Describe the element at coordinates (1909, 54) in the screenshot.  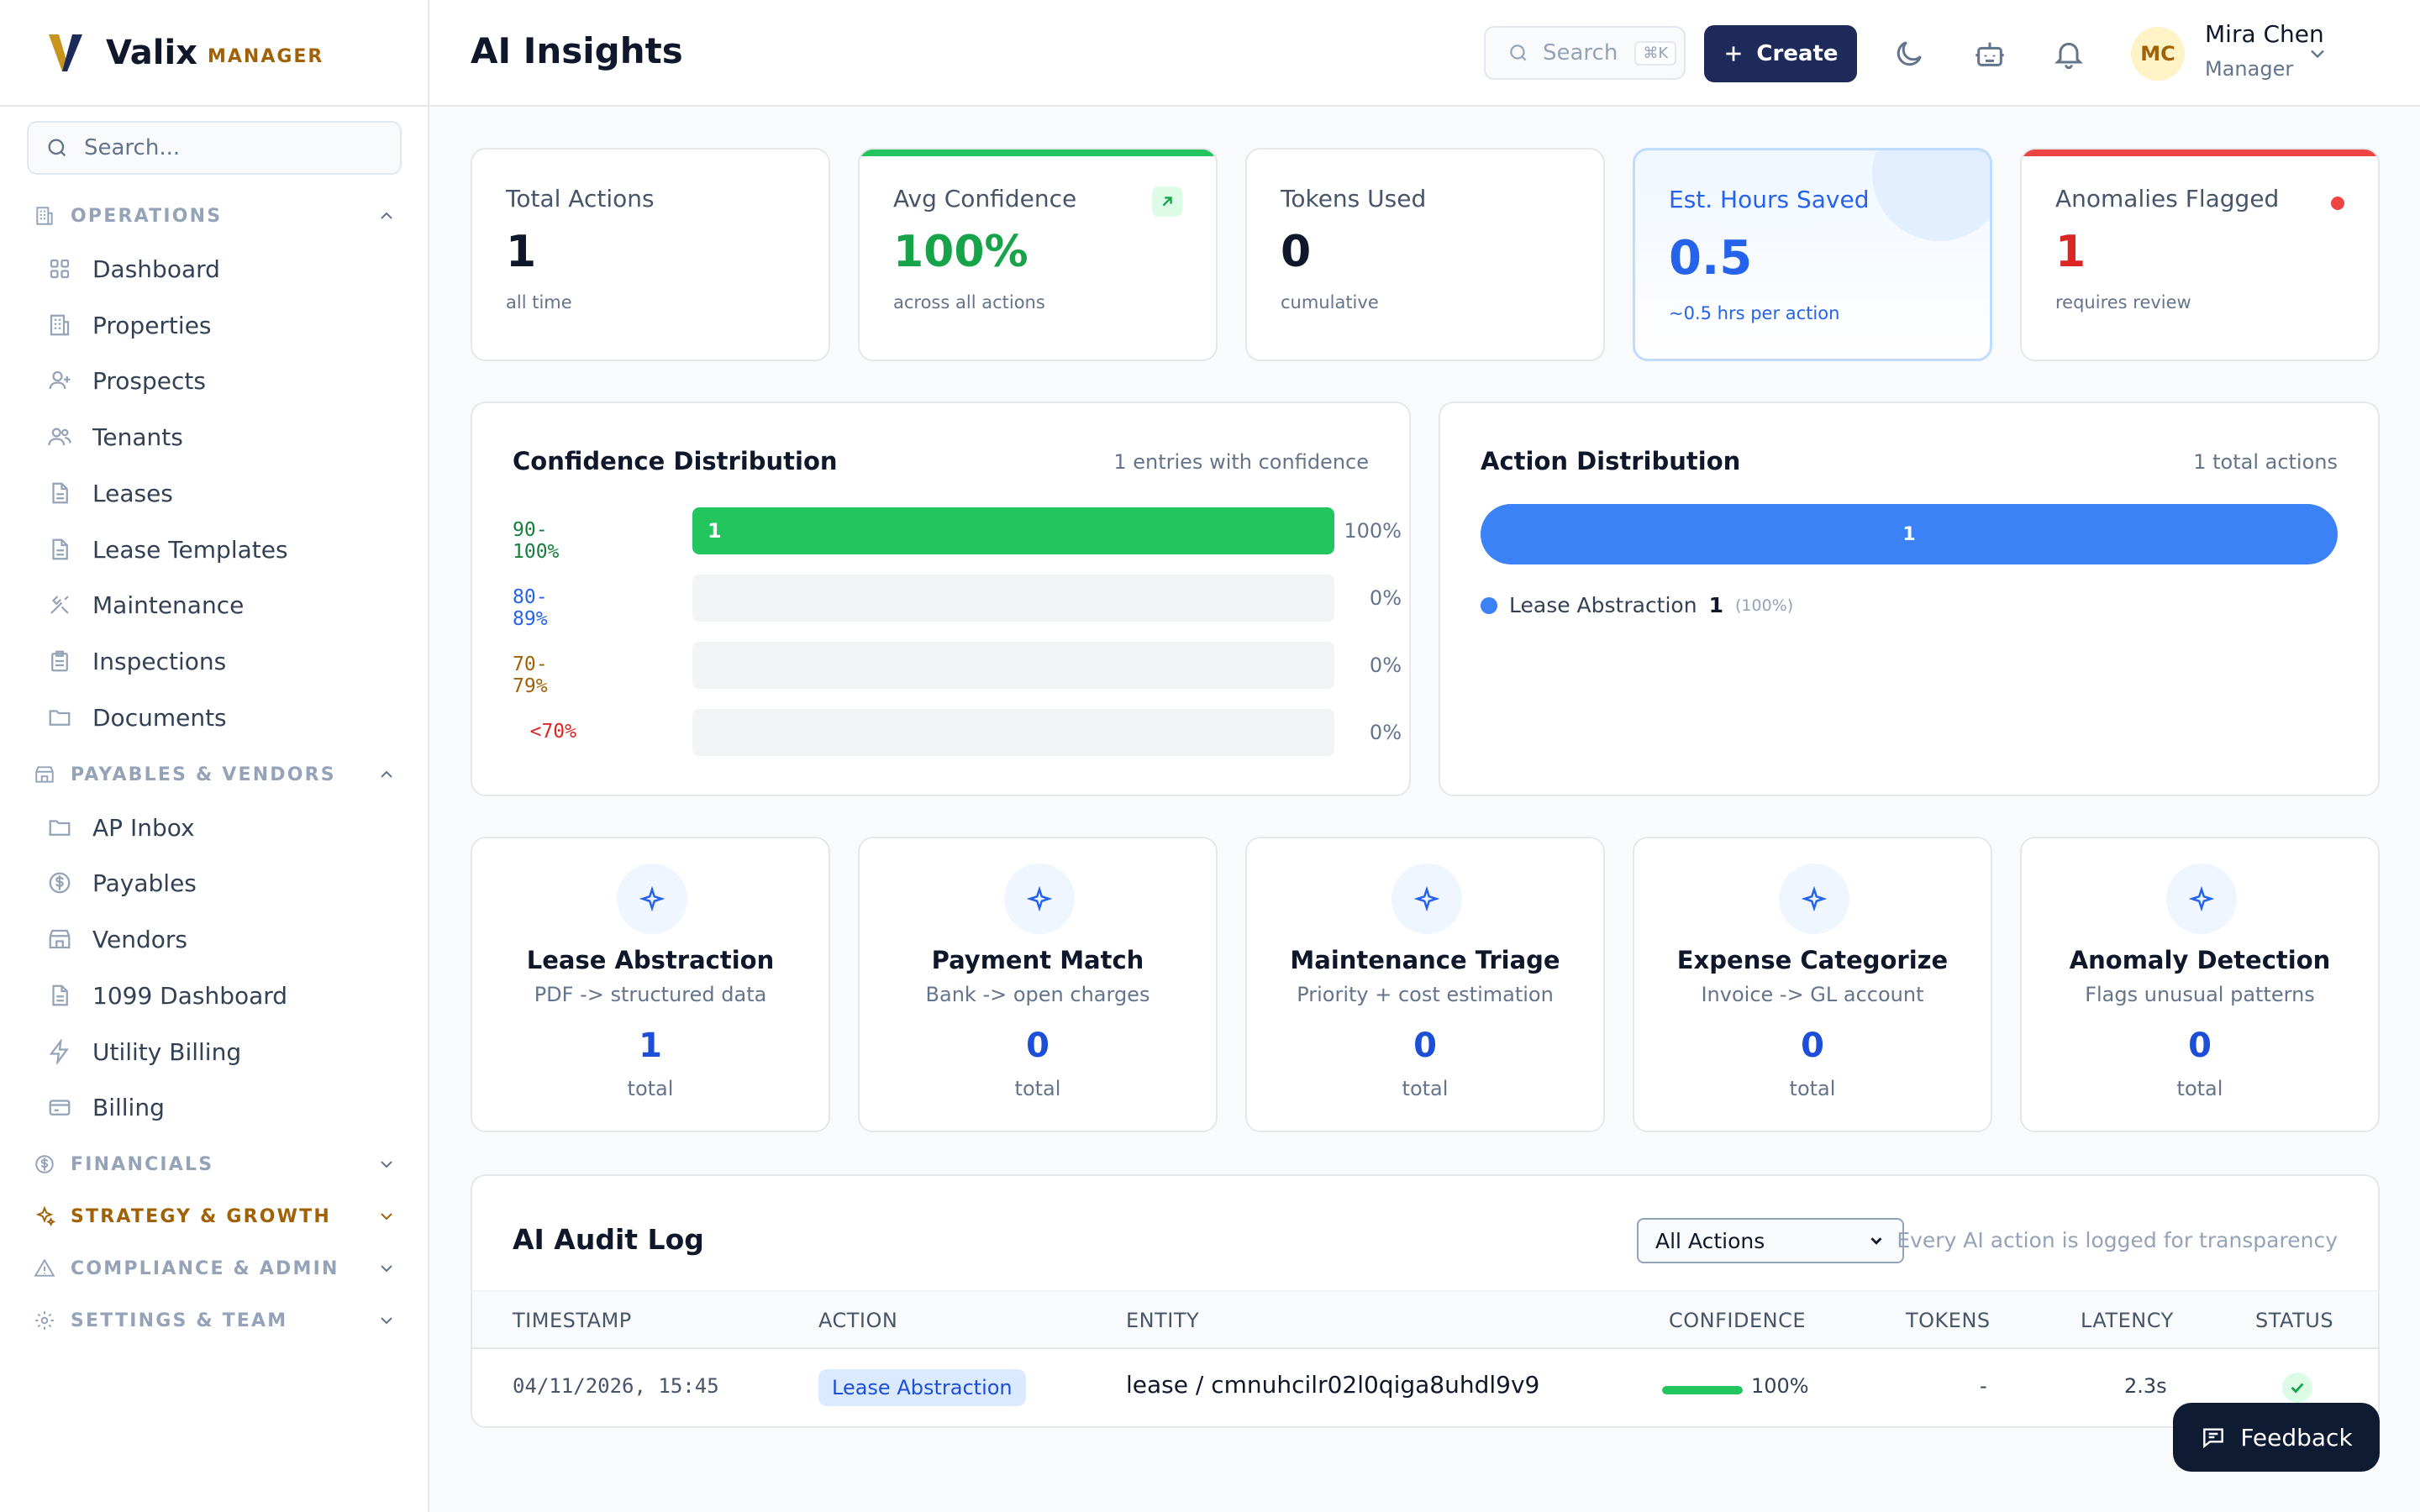
I see `moon-icon` at that location.